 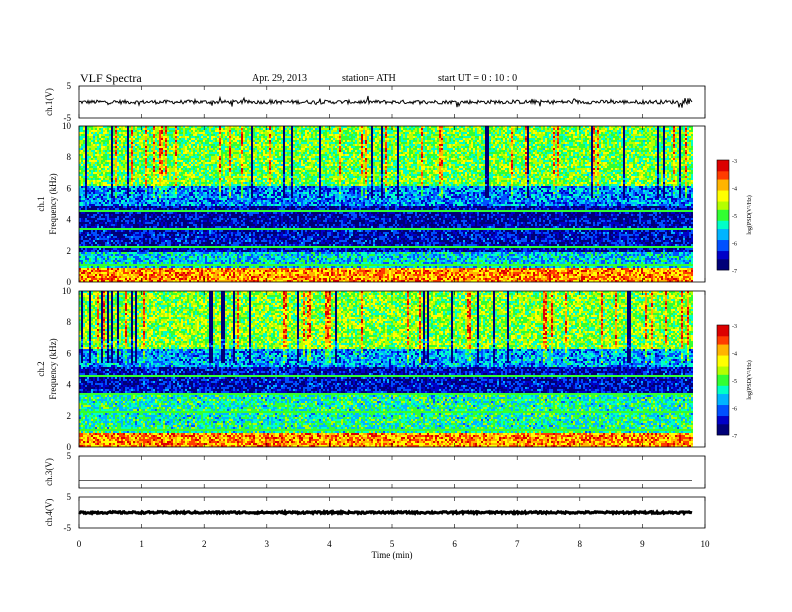 What do you see at coordinates (385, 102) in the screenshot?
I see `waveform-trace` at bounding box center [385, 102].